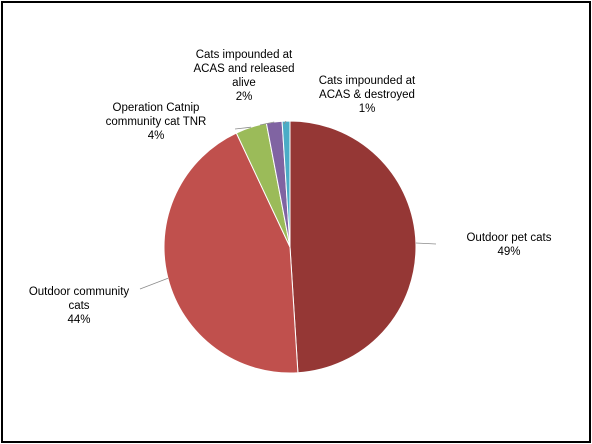  Describe the element at coordinates (508, 252) in the screenshot. I see `data-label-line: 49%` at that location.